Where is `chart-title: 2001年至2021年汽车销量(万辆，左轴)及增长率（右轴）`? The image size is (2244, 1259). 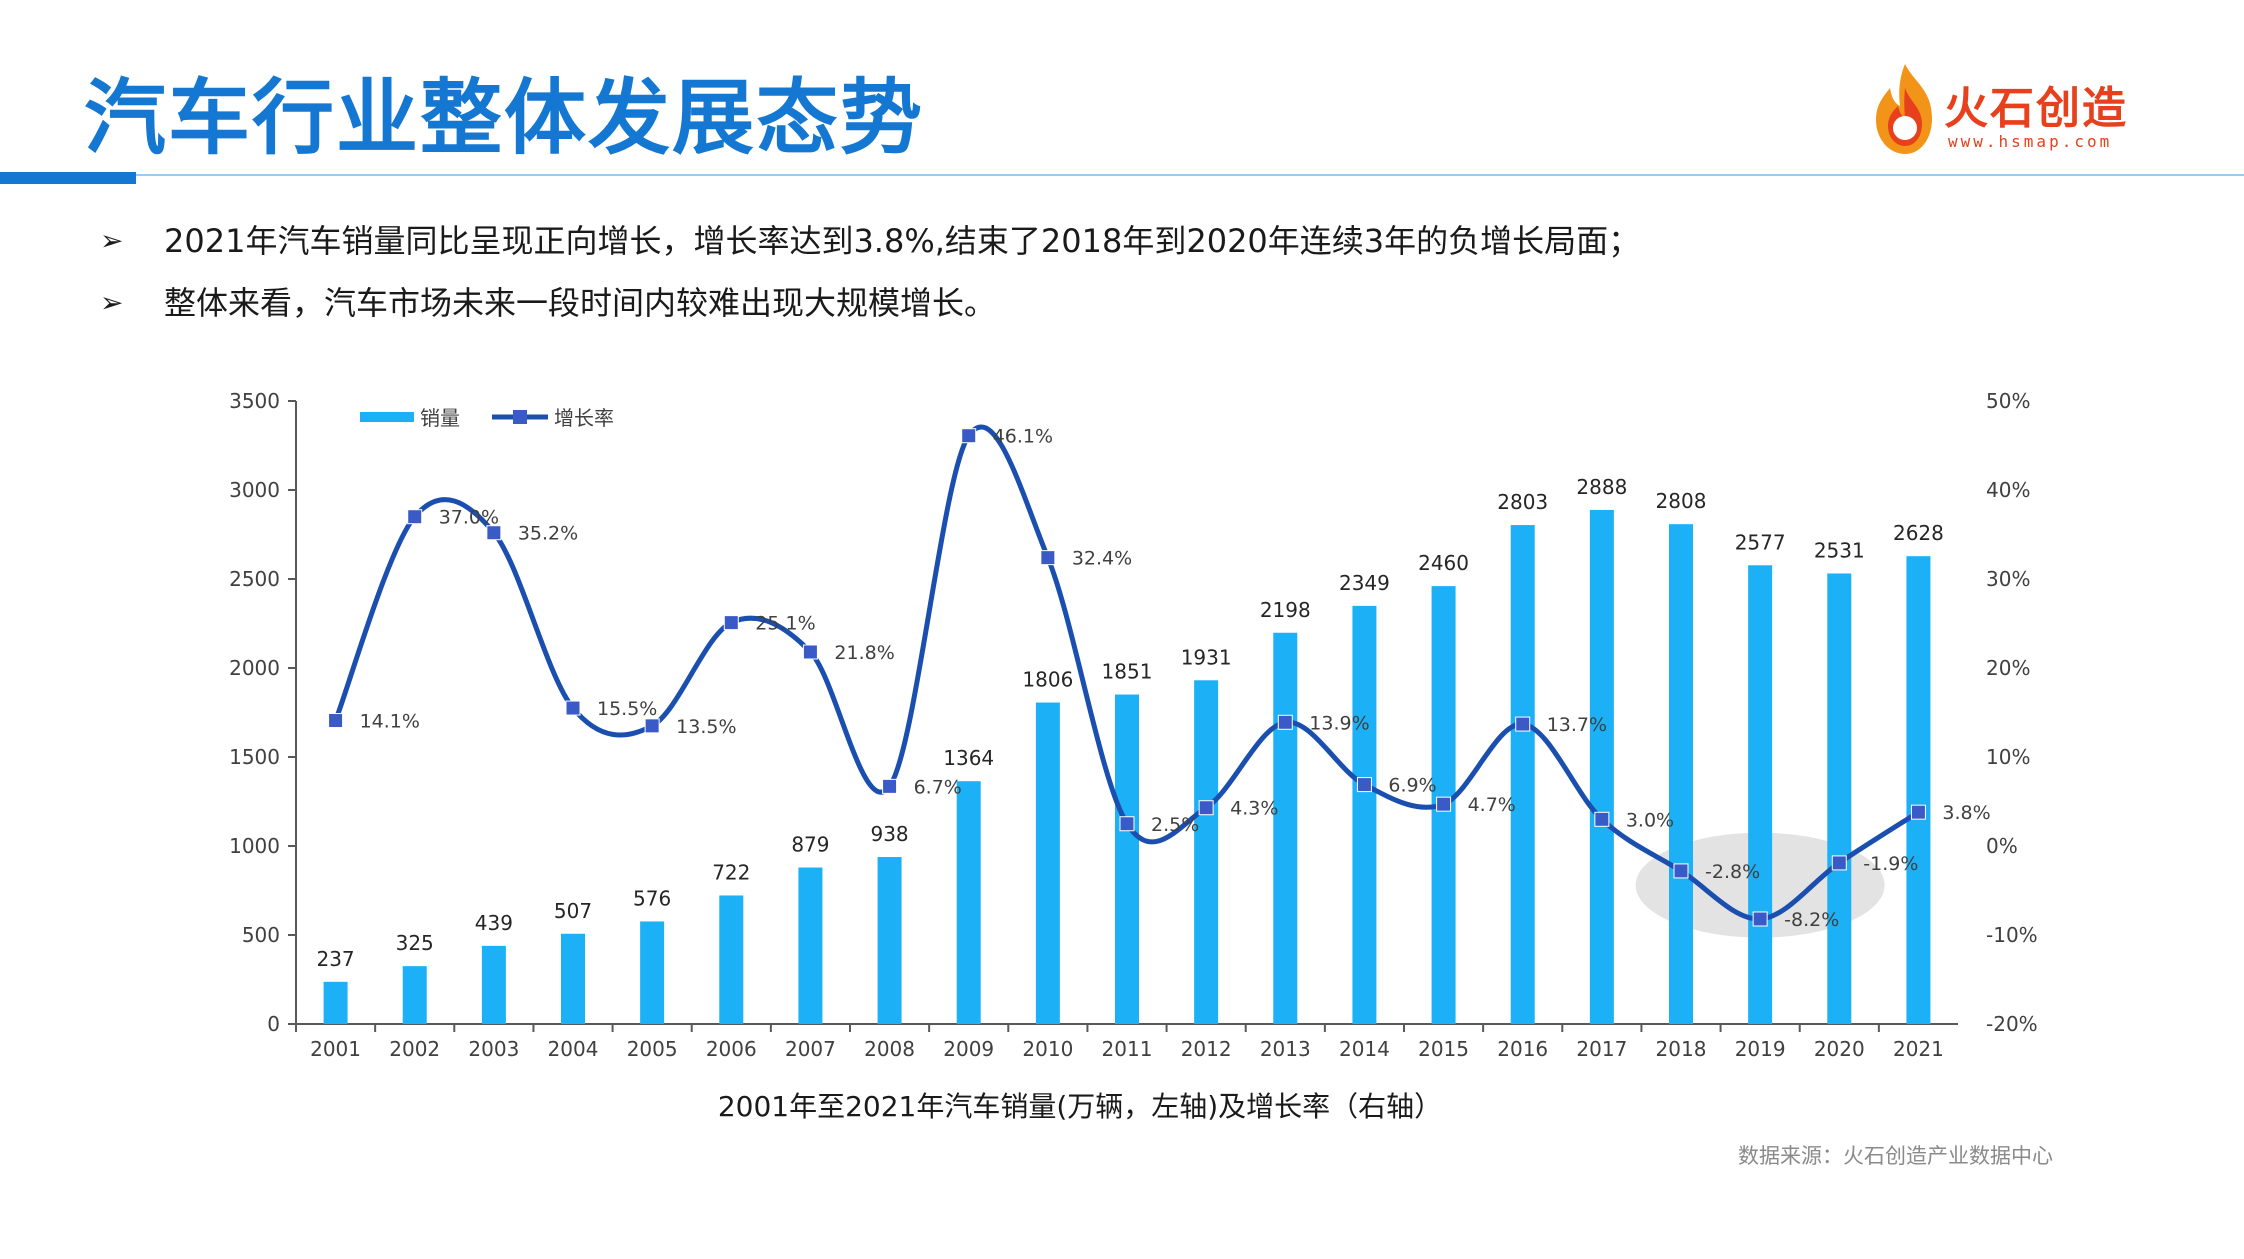 chart-title: 2001年至2021年汽车销量(万辆，左轴)及增长率（右轴） is located at coordinates (1080, 1106).